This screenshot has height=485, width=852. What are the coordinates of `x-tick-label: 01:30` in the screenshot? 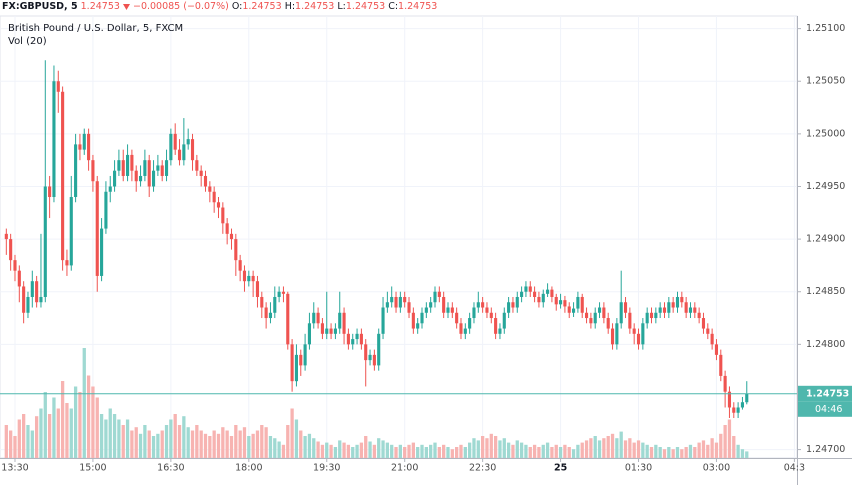 It's located at (638, 468).